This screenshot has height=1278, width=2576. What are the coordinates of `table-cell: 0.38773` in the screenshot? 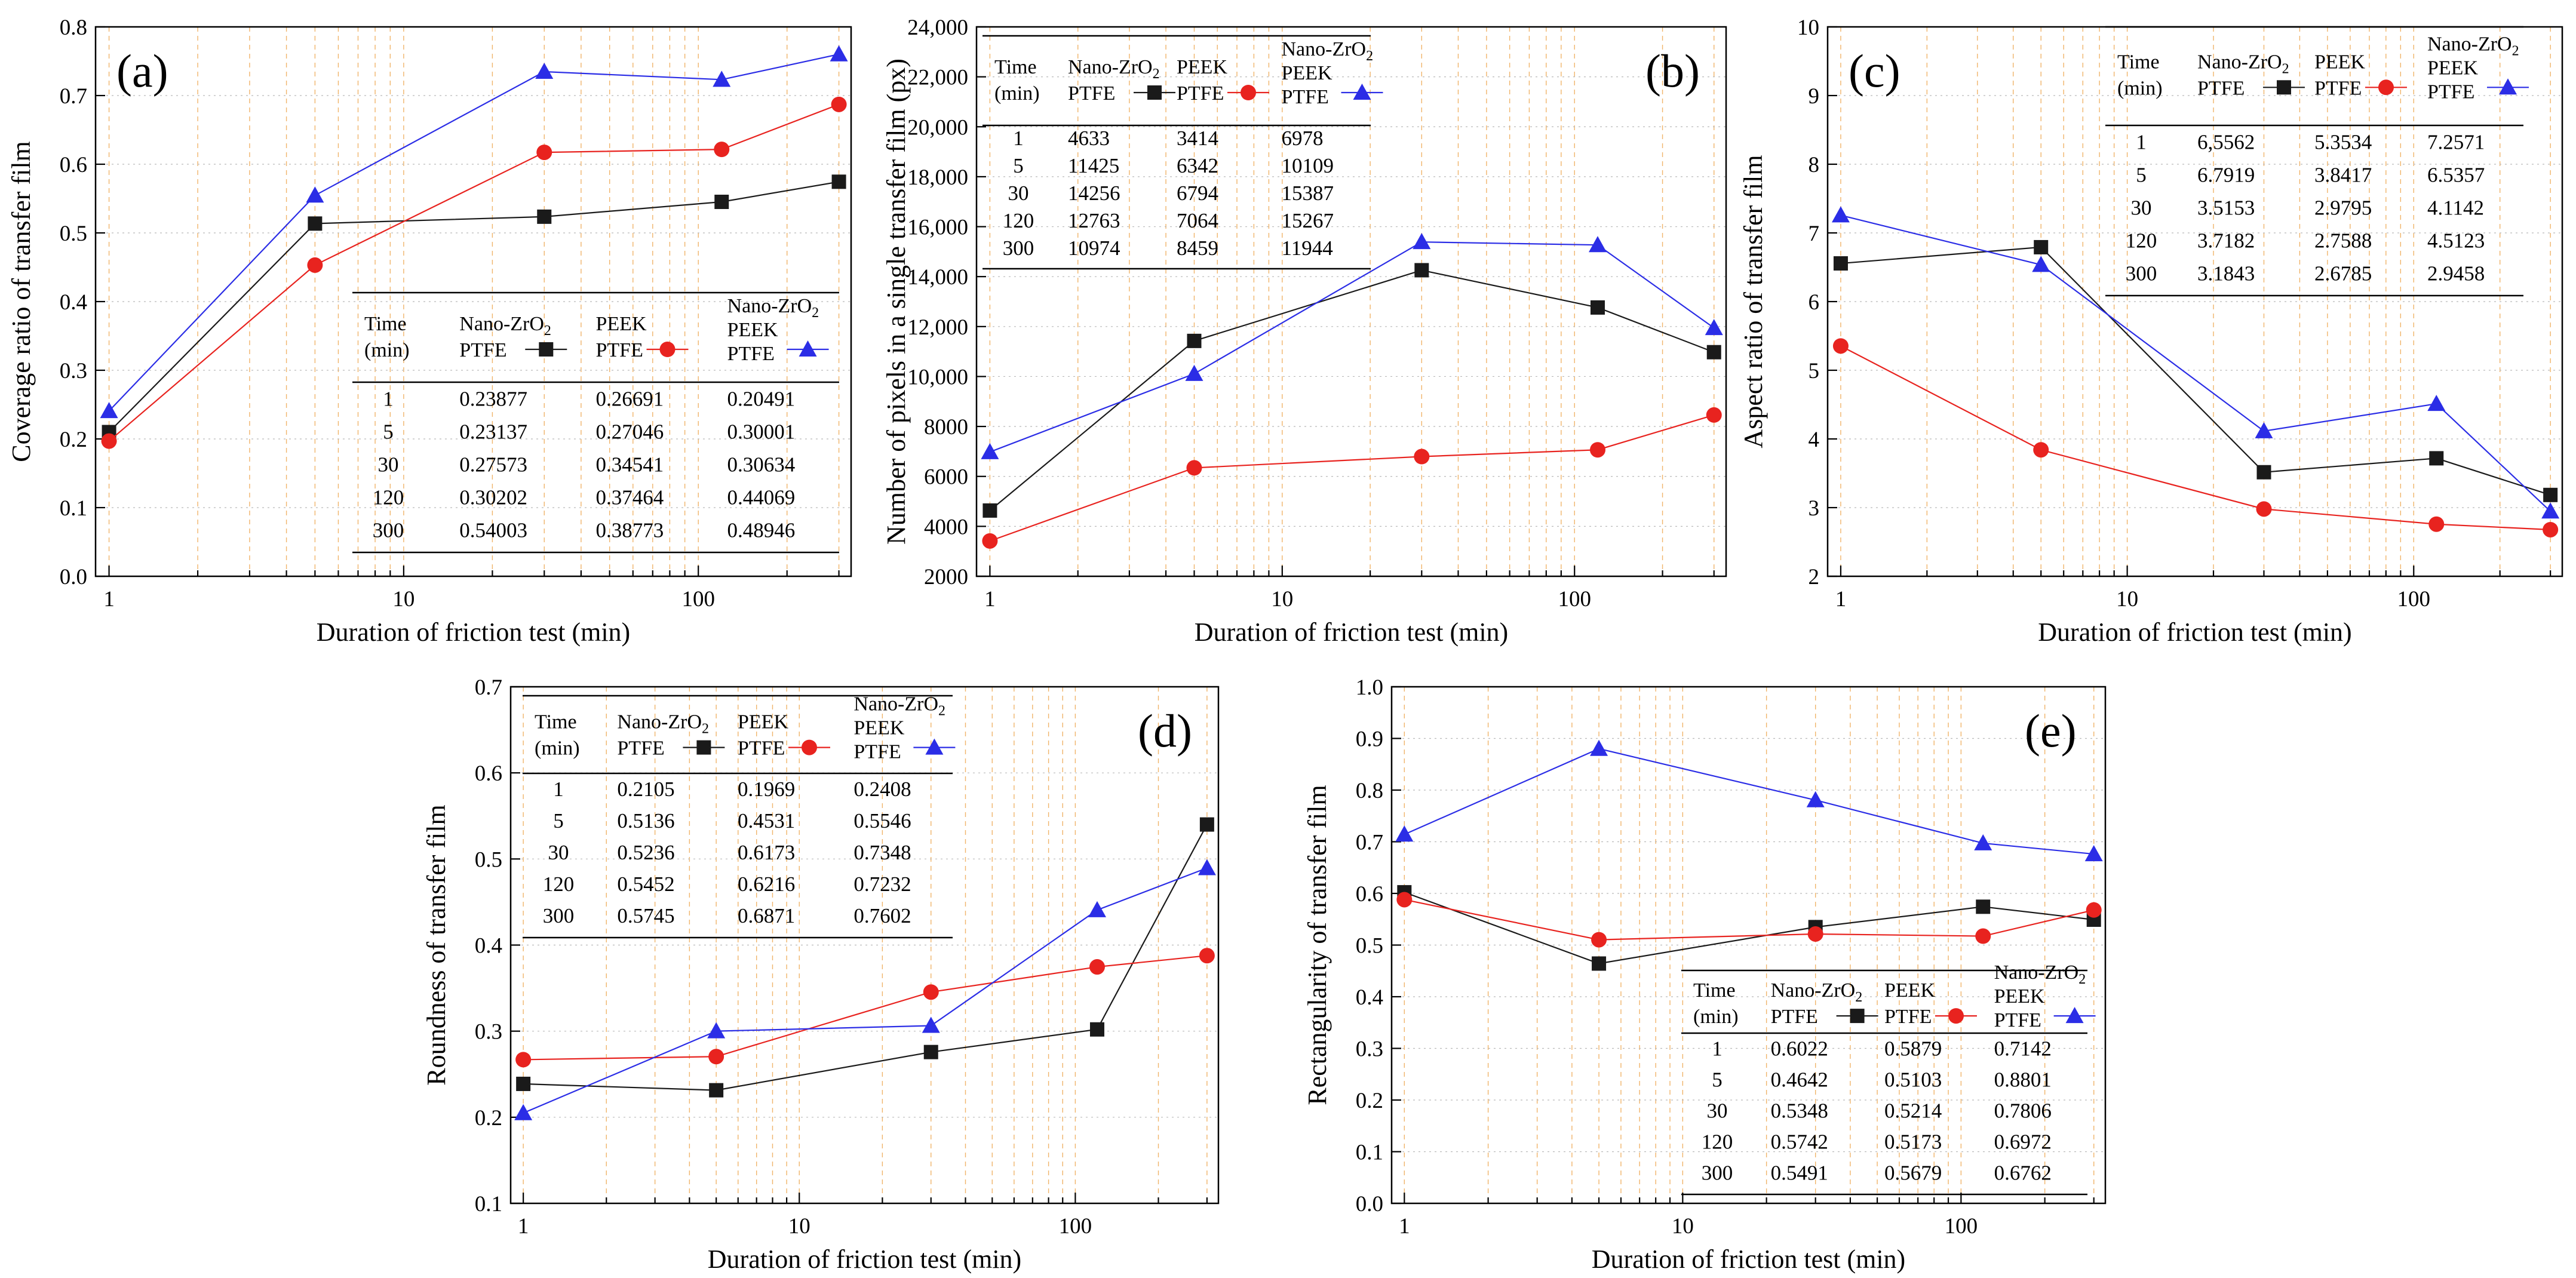 It's located at (630, 530).